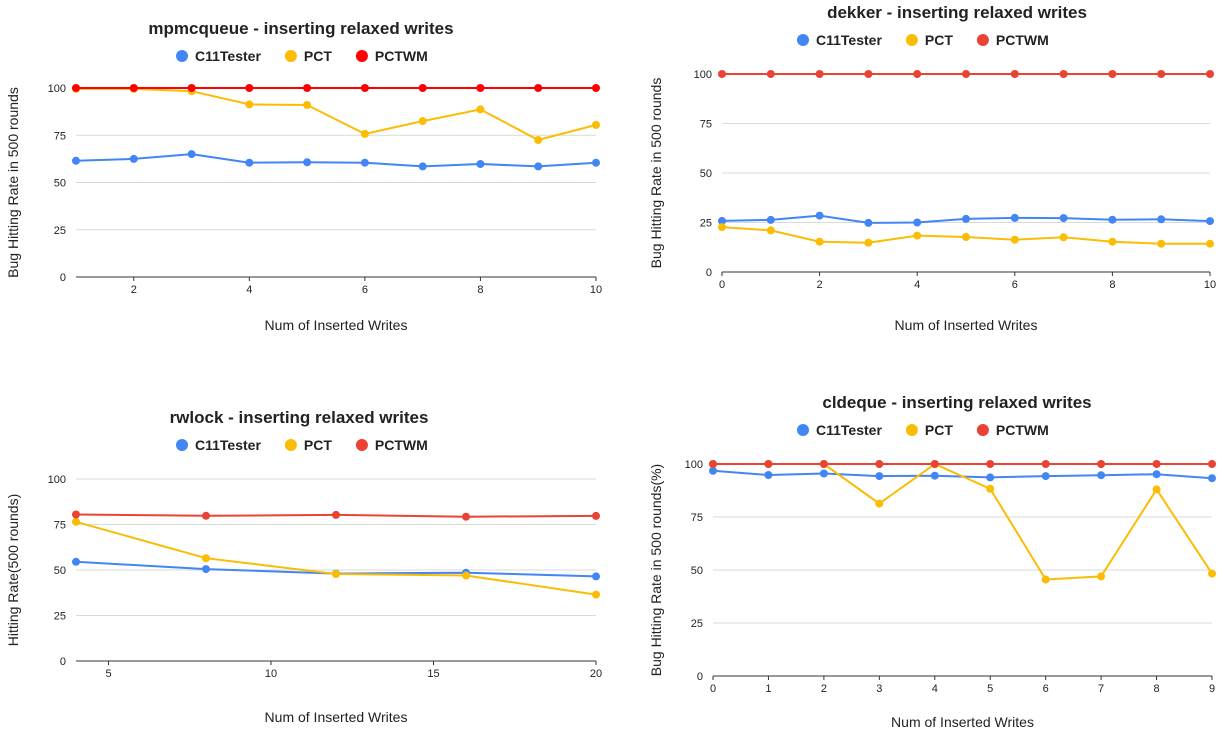 This screenshot has height=741, width=1225. What do you see at coordinates (990, 689) in the screenshot?
I see `x-tick-label: 5` at bounding box center [990, 689].